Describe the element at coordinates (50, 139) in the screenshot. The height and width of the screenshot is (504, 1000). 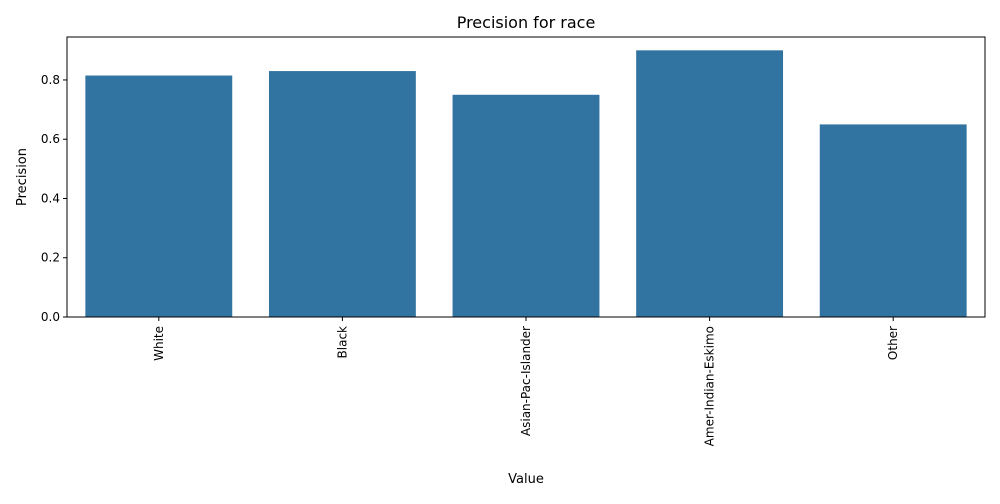
I see `y-tick-label: 0.6` at that location.